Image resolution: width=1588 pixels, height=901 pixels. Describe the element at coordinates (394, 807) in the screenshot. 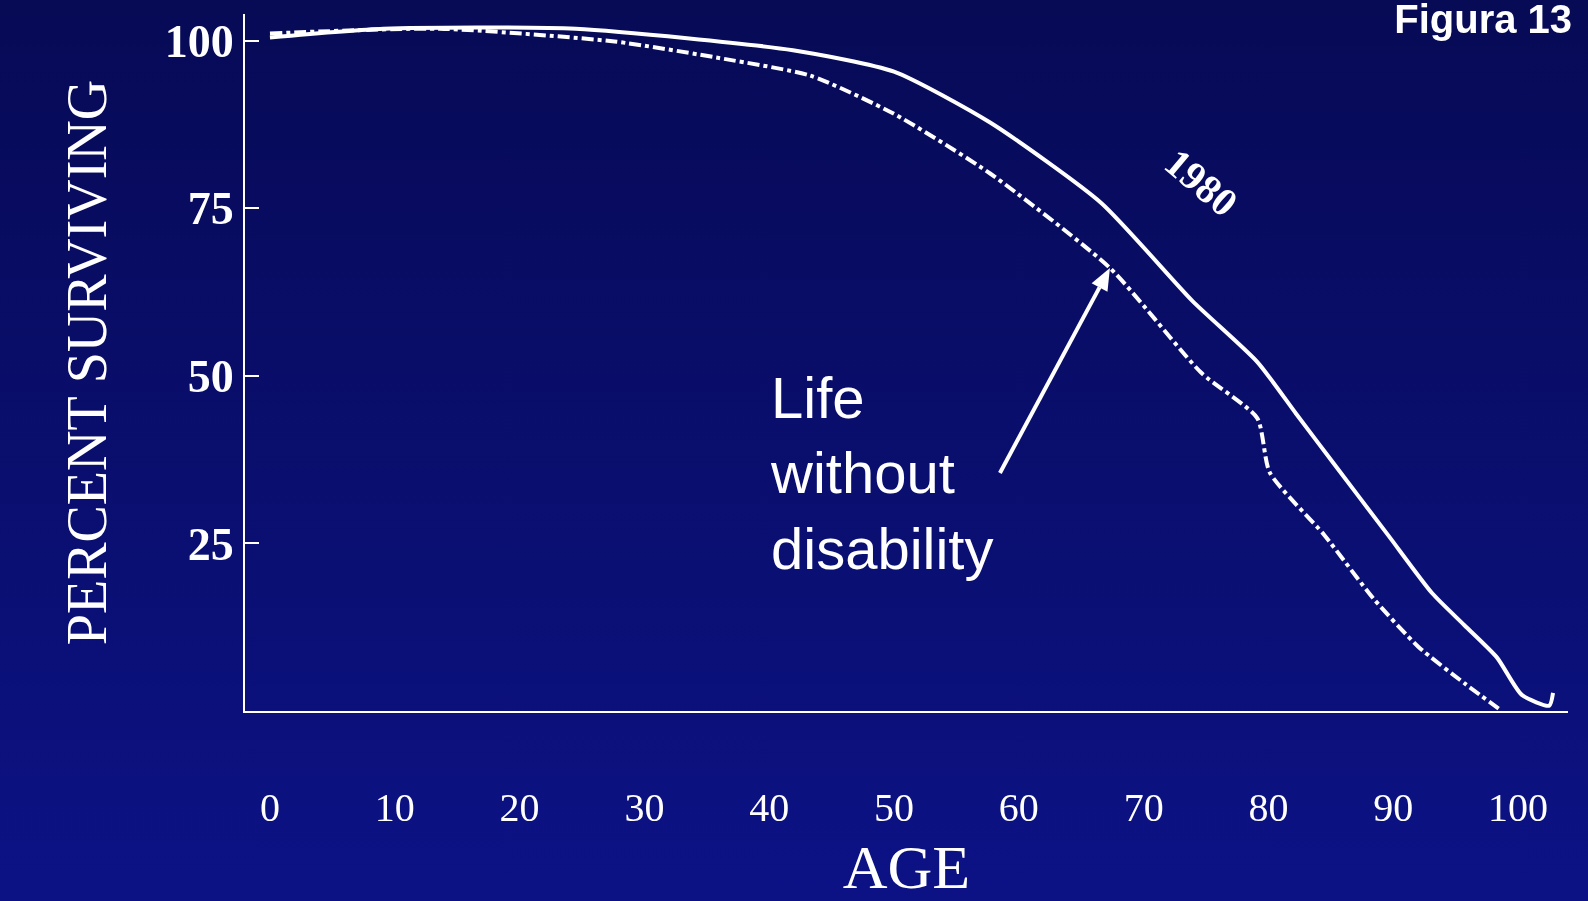

I see `x-tick-label: 10` at that location.